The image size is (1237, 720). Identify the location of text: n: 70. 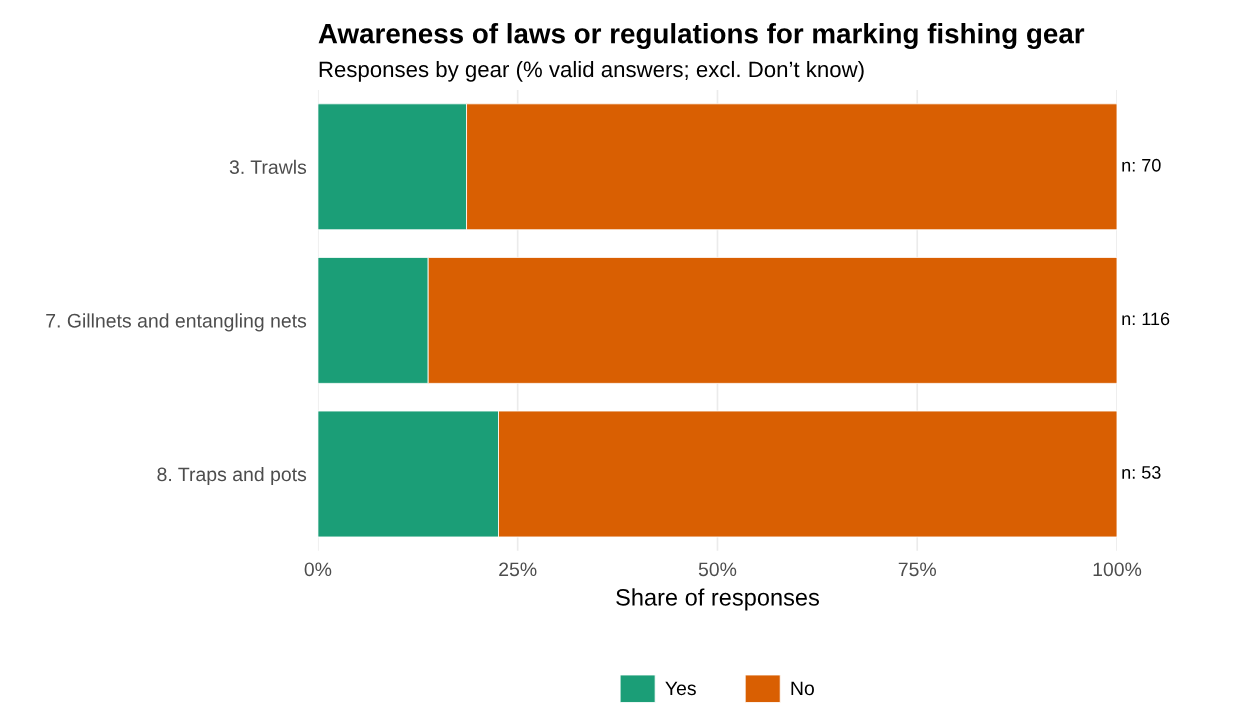
(1141, 165).